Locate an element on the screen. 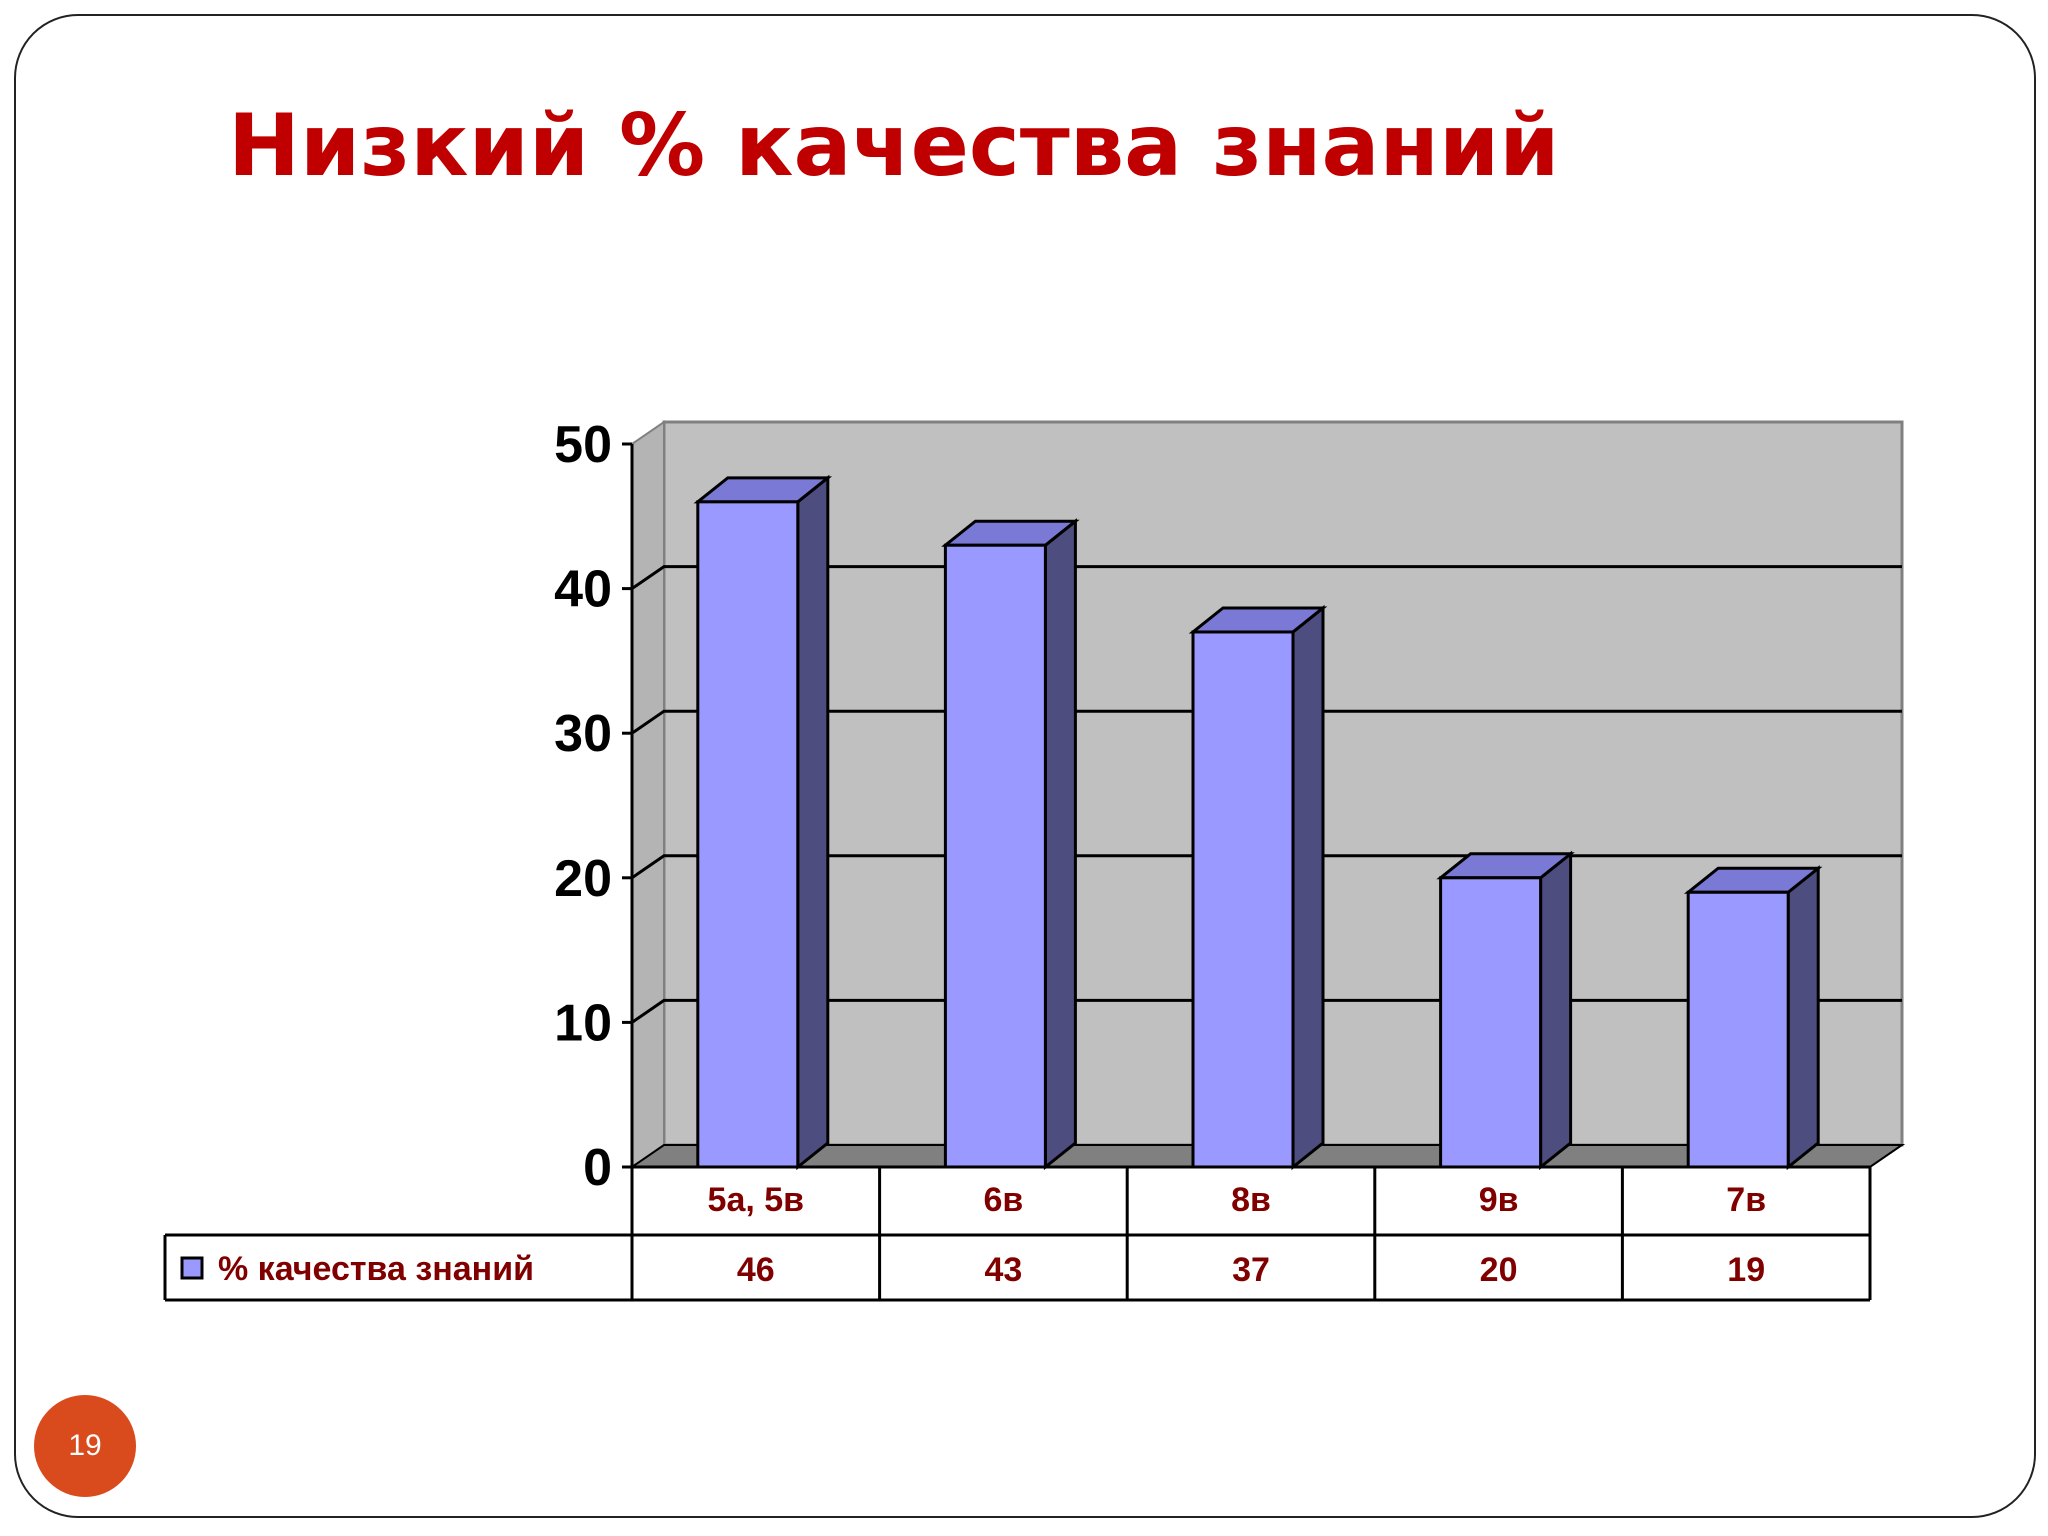 This screenshot has width=2048, height=1536. data-table-value: 43 is located at coordinates (1003, 1270).